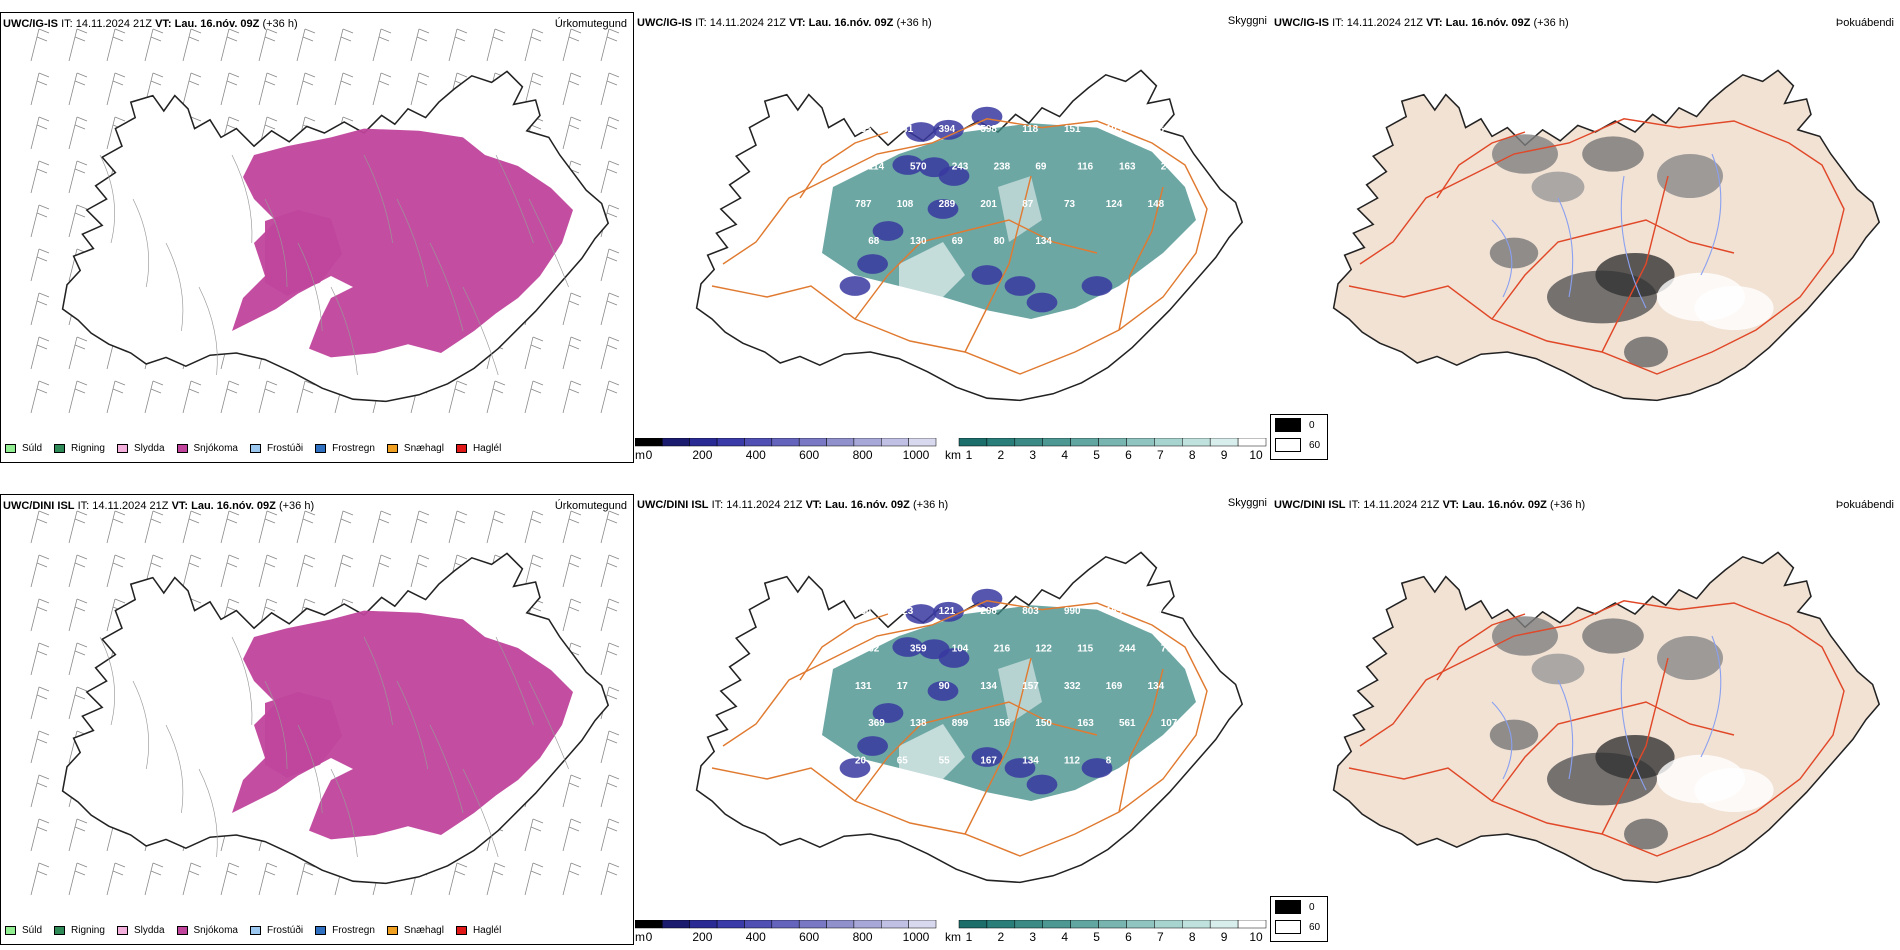 This screenshot has height=950, width=1900. I want to click on legend-item: Súld, so click(23, 448).